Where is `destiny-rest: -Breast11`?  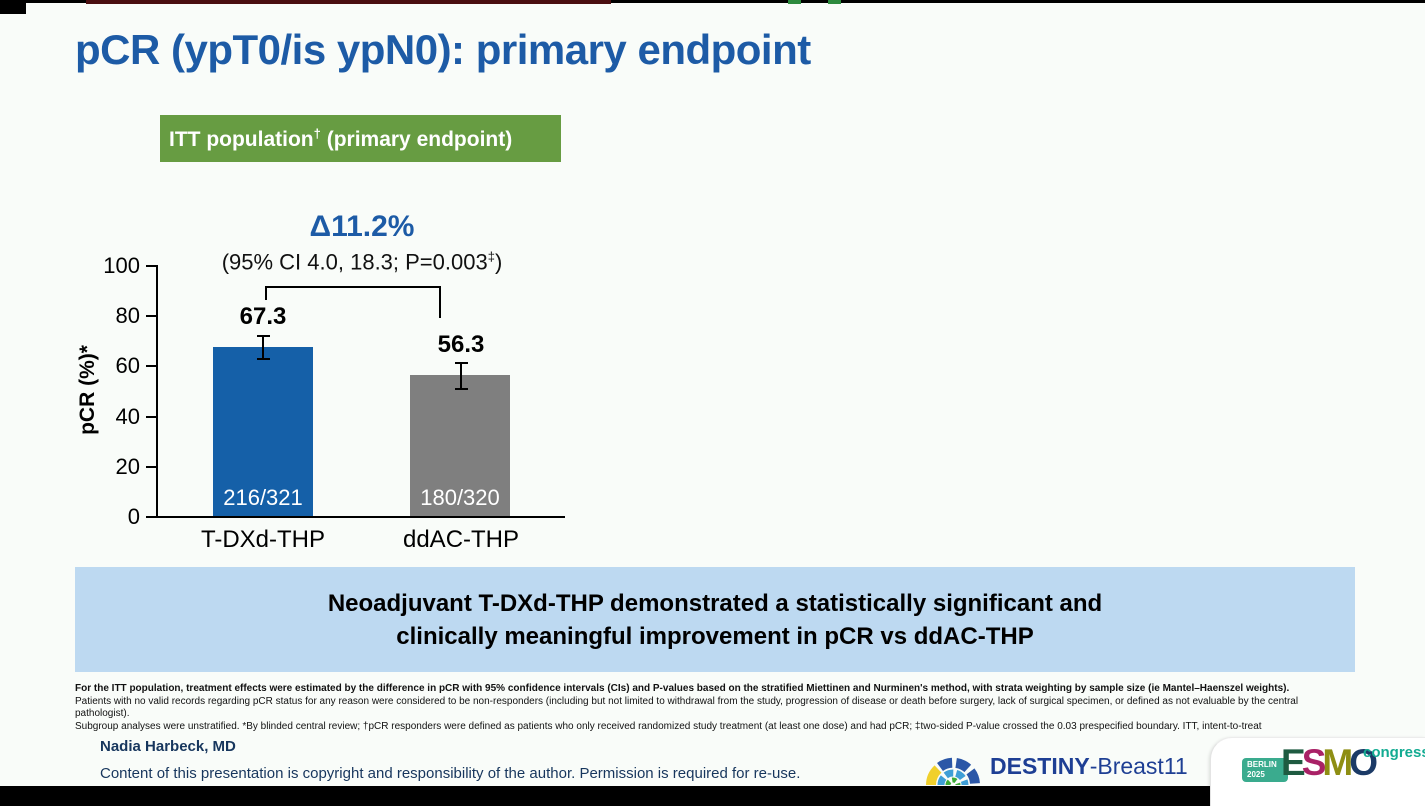 destiny-rest: -Breast11 is located at coordinates (1138, 765).